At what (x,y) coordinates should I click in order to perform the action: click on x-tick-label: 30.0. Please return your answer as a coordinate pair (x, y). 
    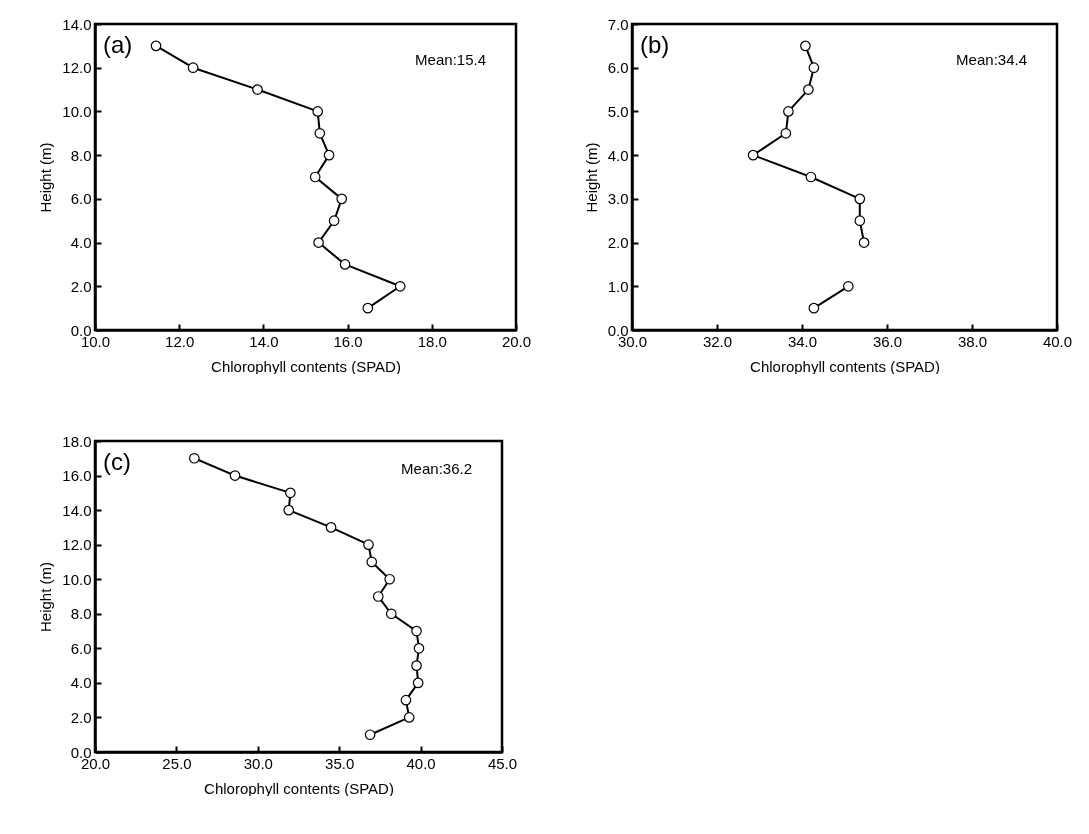
    Looking at the image, I should click on (258, 763).